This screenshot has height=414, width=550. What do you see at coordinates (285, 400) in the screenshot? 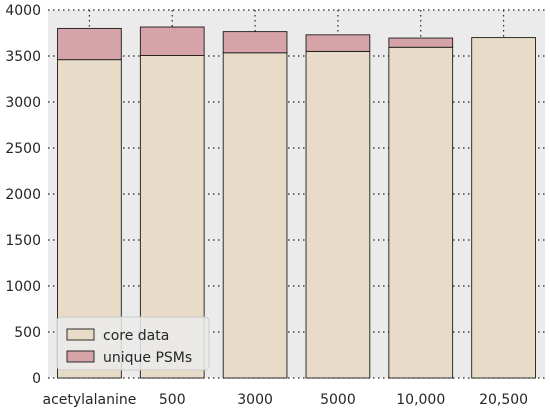
I see `x-axis: acetylalanine 500 3000 5000 10,000 20,500` at bounding box center [285, 400].